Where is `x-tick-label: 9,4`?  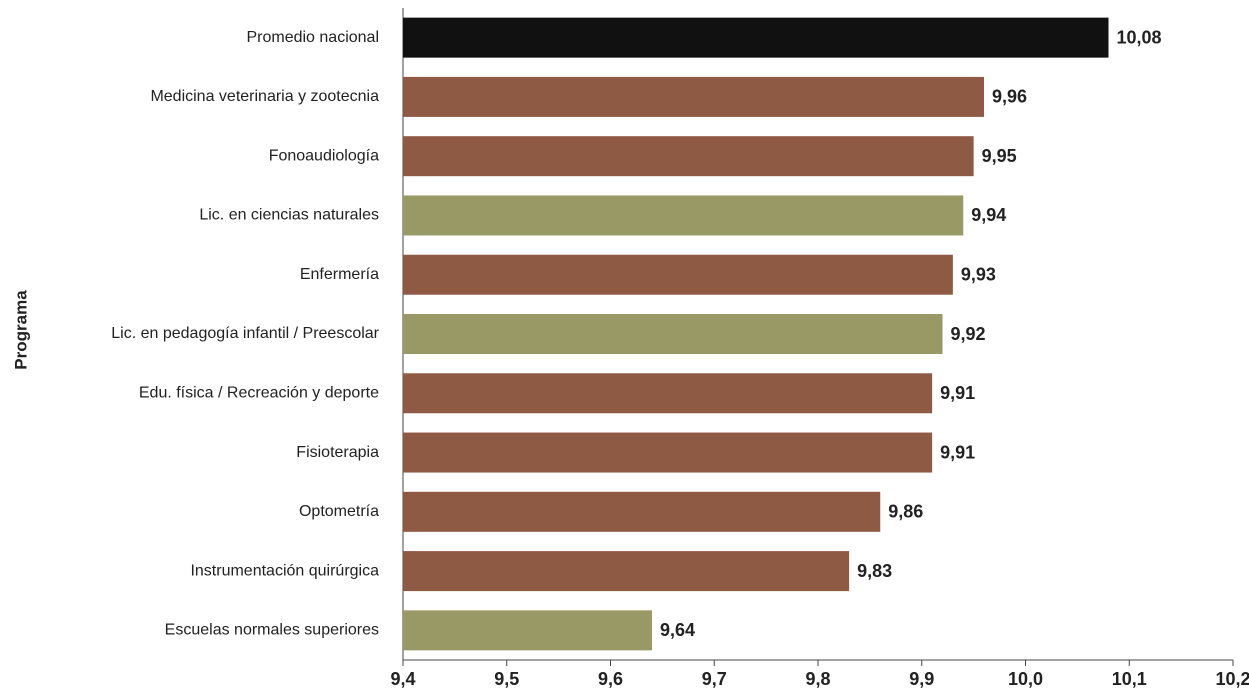 x-tick-label: 9,4 is located at coordinates (402, 679).